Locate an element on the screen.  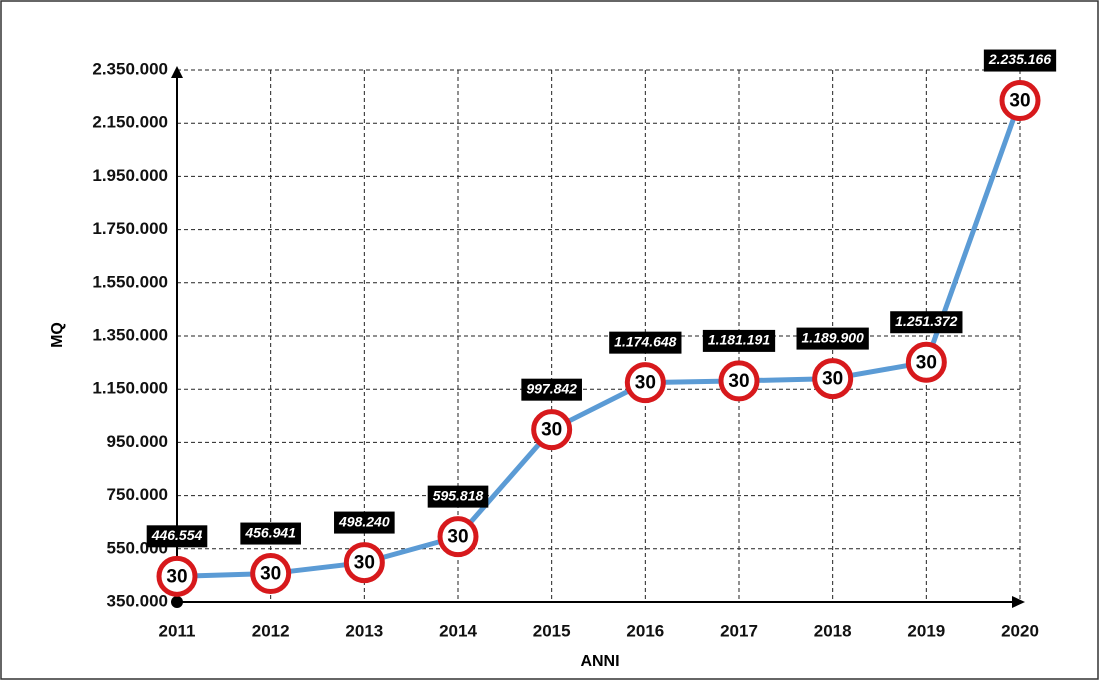
x-tick-label: 2013 is located at coordinates (364, 630).